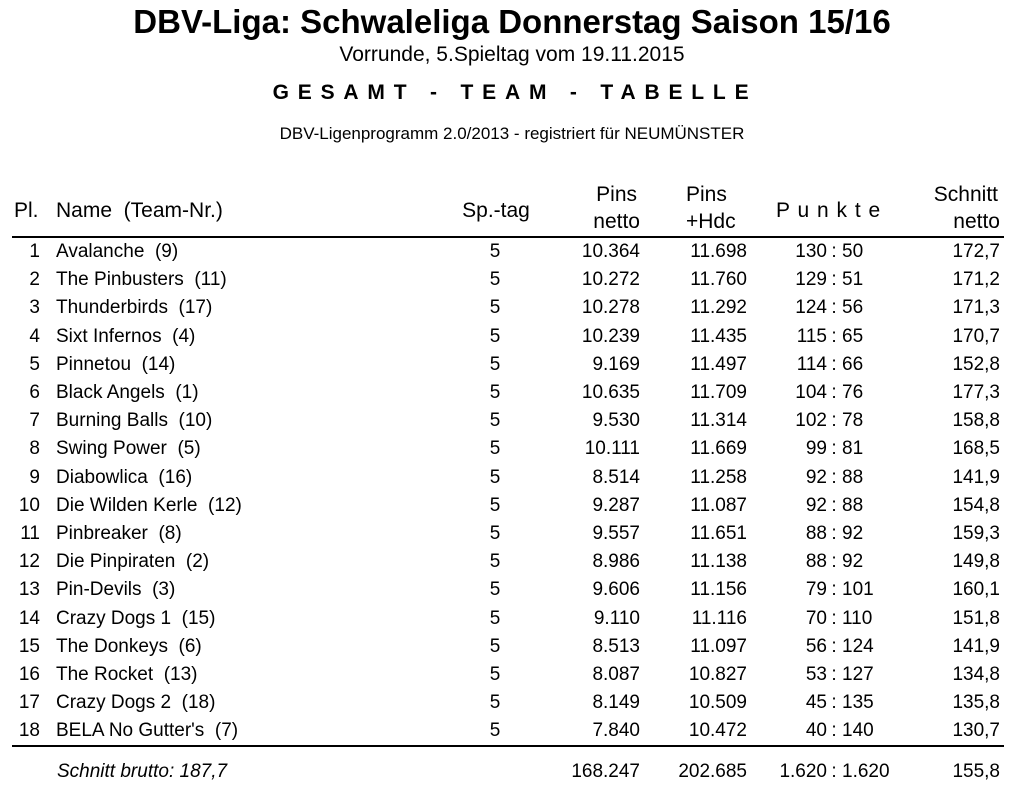 Image resolution: width=1024 pixels, height=802 pixels. I want to click on row-place: 4, so click(34, 336).